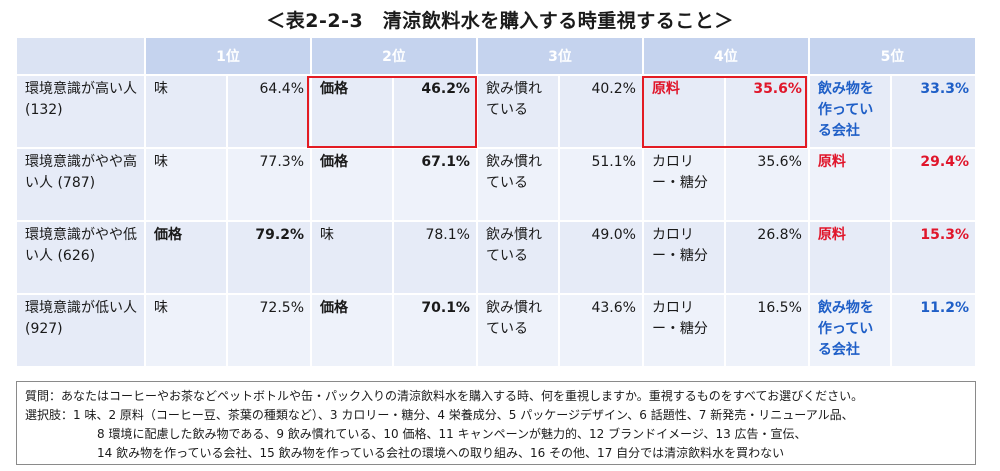 The image size is (1000, 471). I want to click on pct-cell: 64.4%, so click(269, 111).